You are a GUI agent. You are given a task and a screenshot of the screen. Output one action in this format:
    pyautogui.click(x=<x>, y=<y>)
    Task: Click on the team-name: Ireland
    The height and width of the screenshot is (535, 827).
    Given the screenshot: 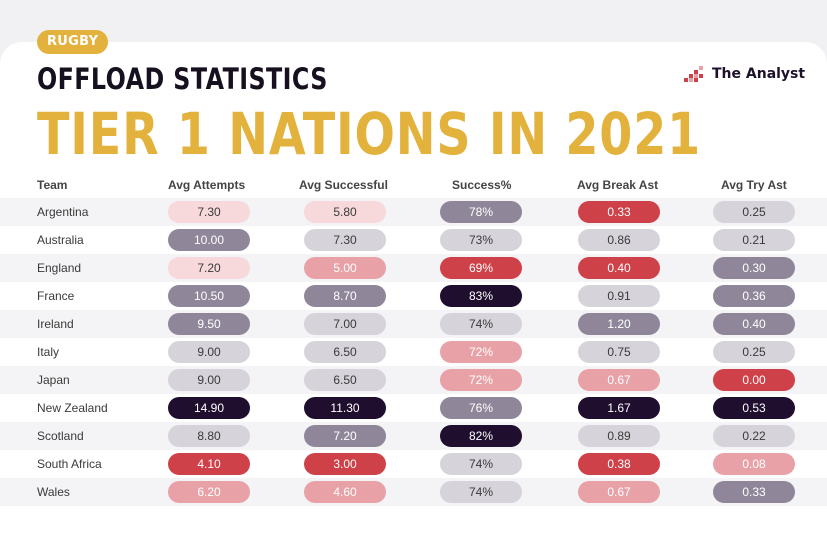 What is the action you would take?
    pyautogui.click(x=55, y=324)
    